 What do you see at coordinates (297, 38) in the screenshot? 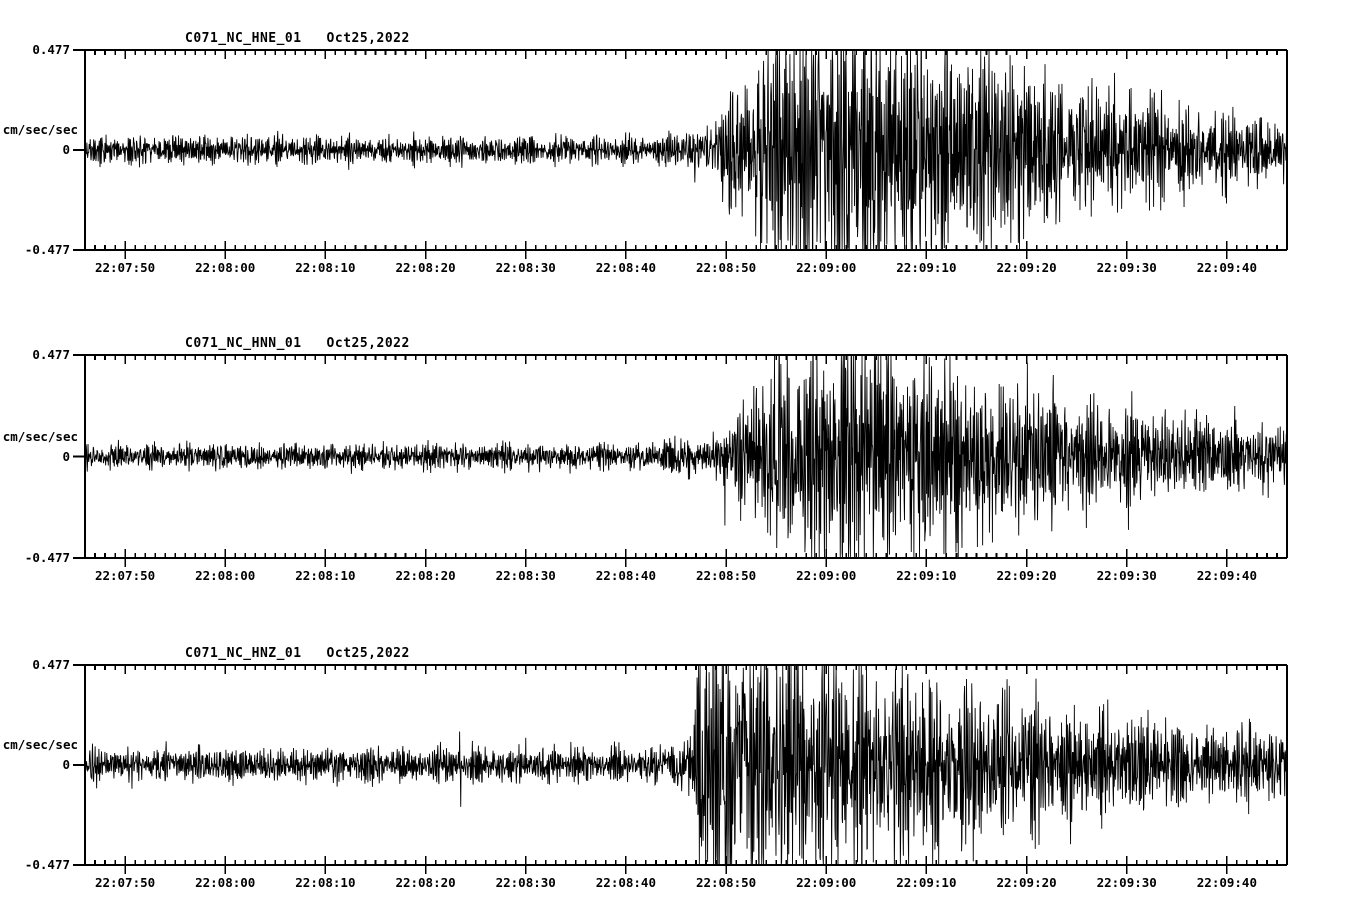
I see `panel-title: C071_NC_HNE_01 Oct25,2022` at bounding box center [297, 38].